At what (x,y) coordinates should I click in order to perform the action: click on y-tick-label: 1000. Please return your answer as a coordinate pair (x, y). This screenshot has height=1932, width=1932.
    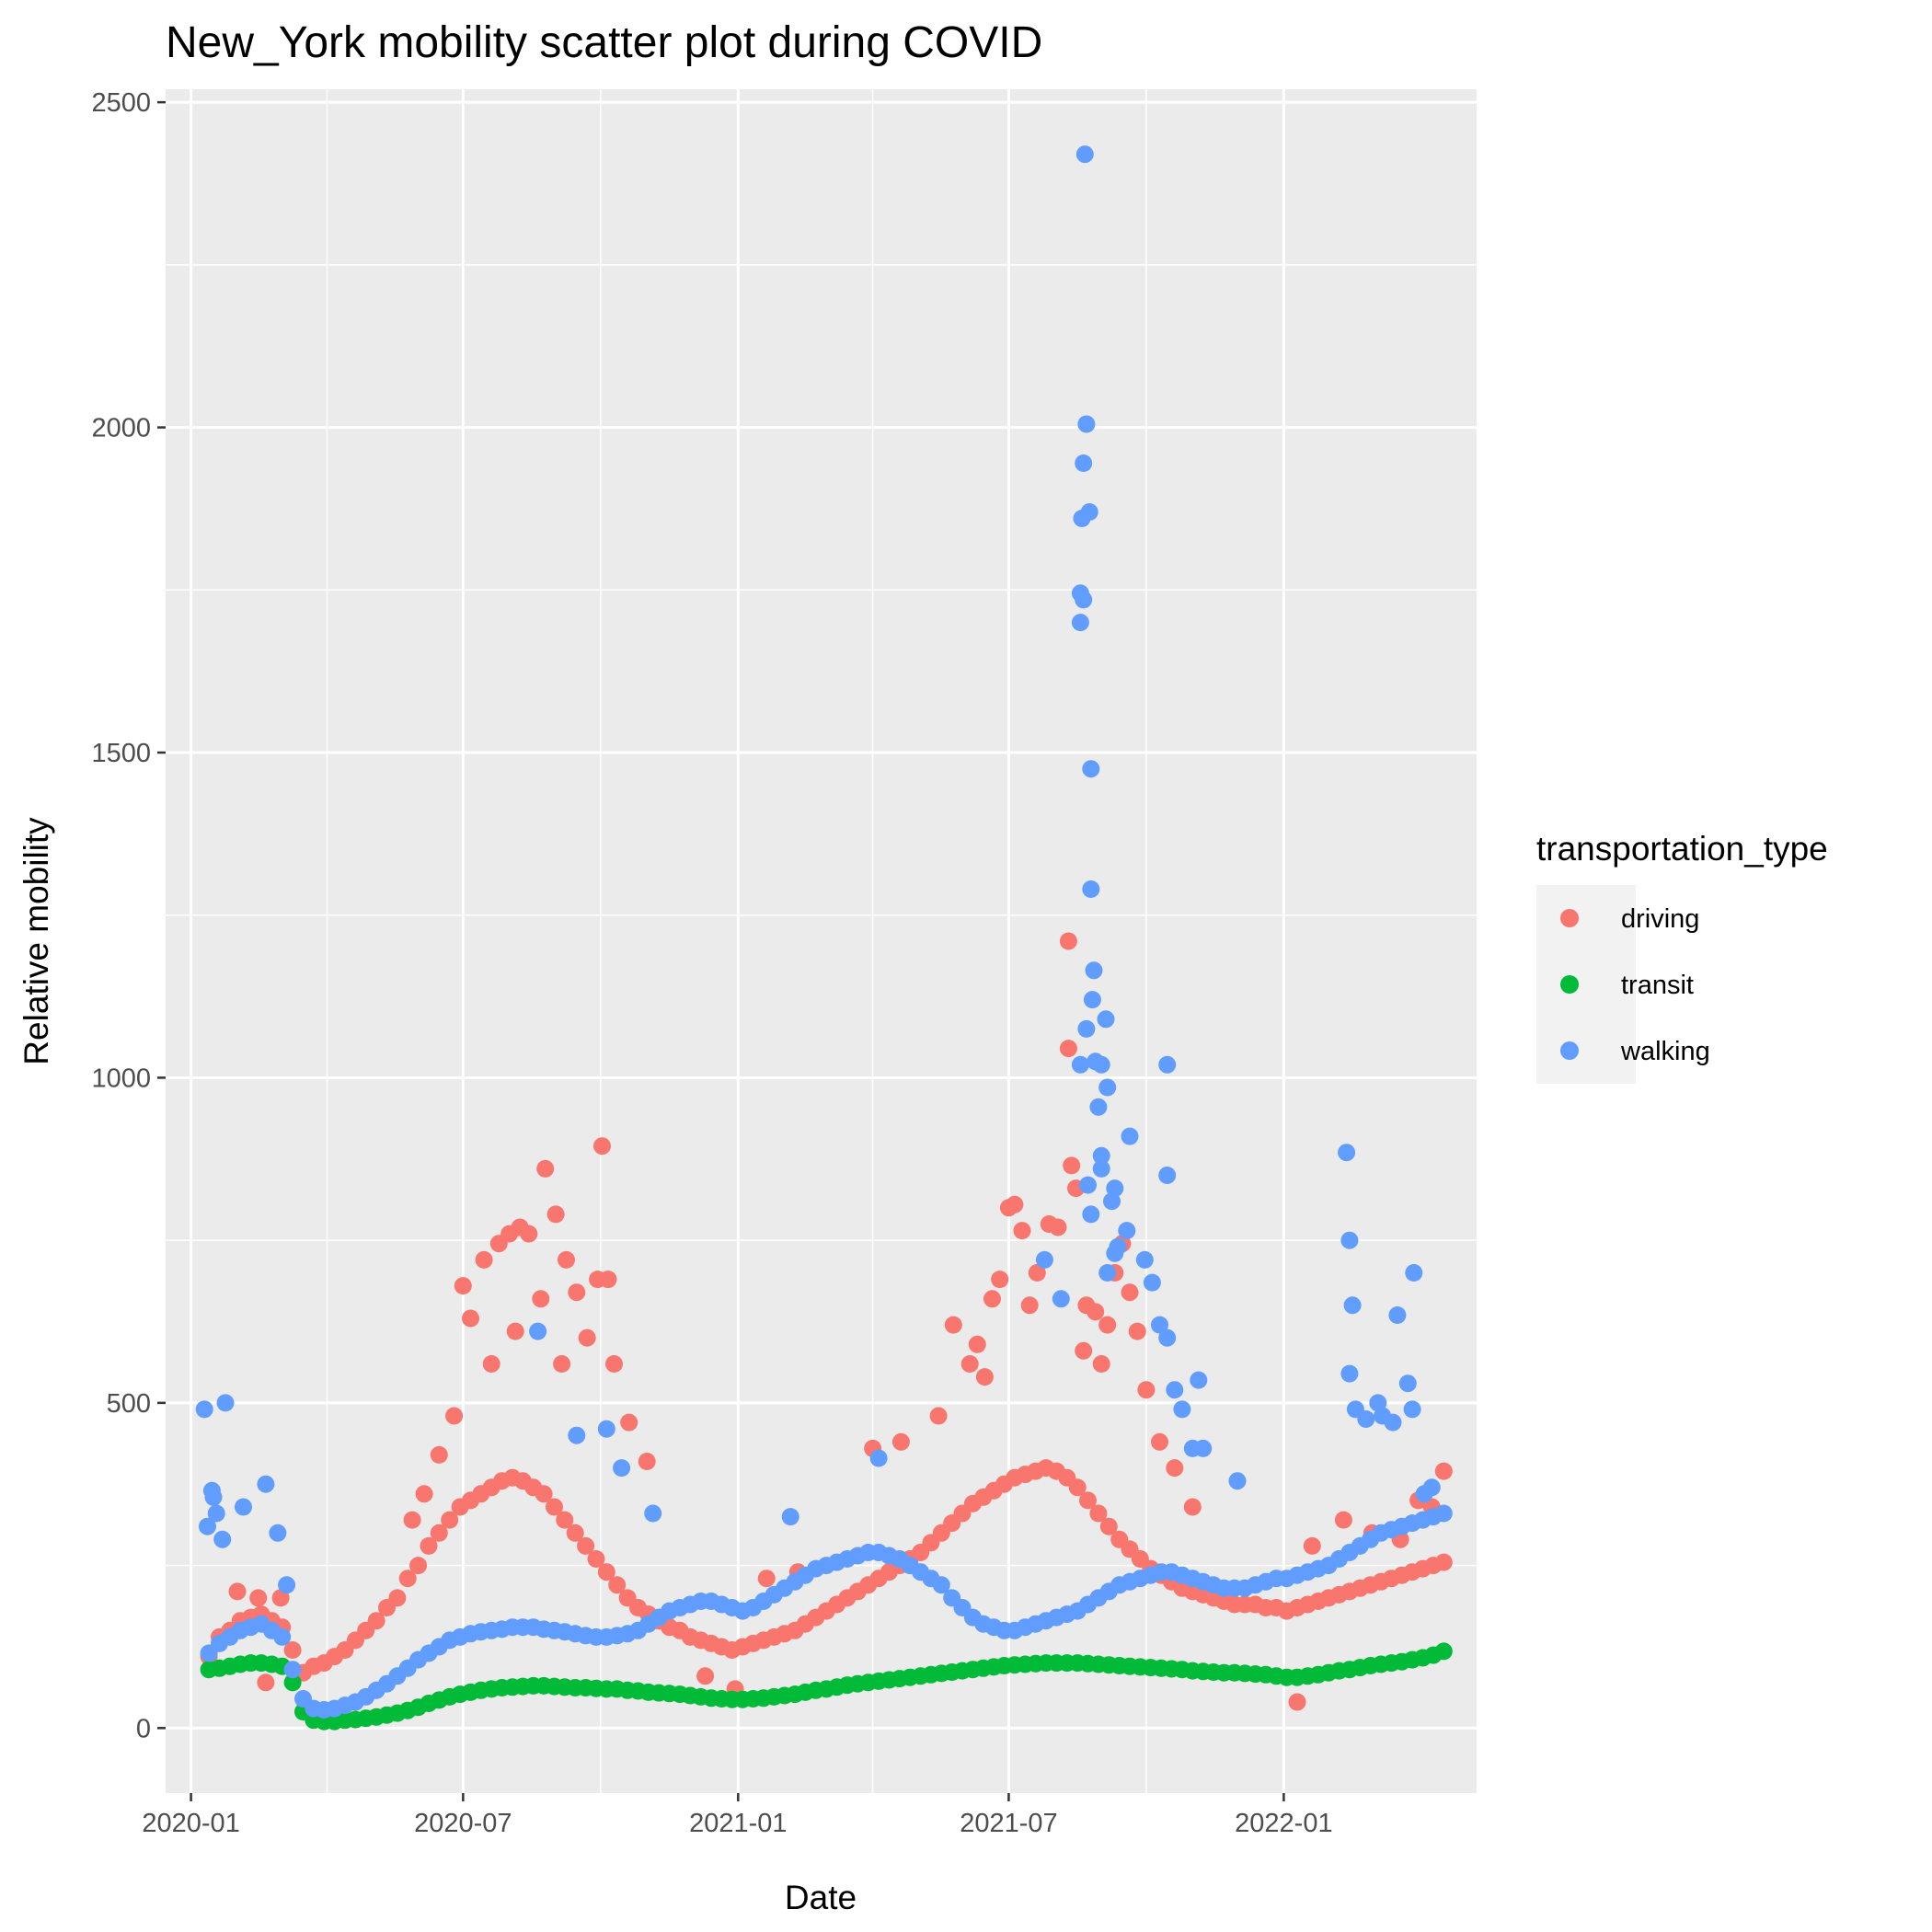
    Looking at the image, I should click on (121, 1078).